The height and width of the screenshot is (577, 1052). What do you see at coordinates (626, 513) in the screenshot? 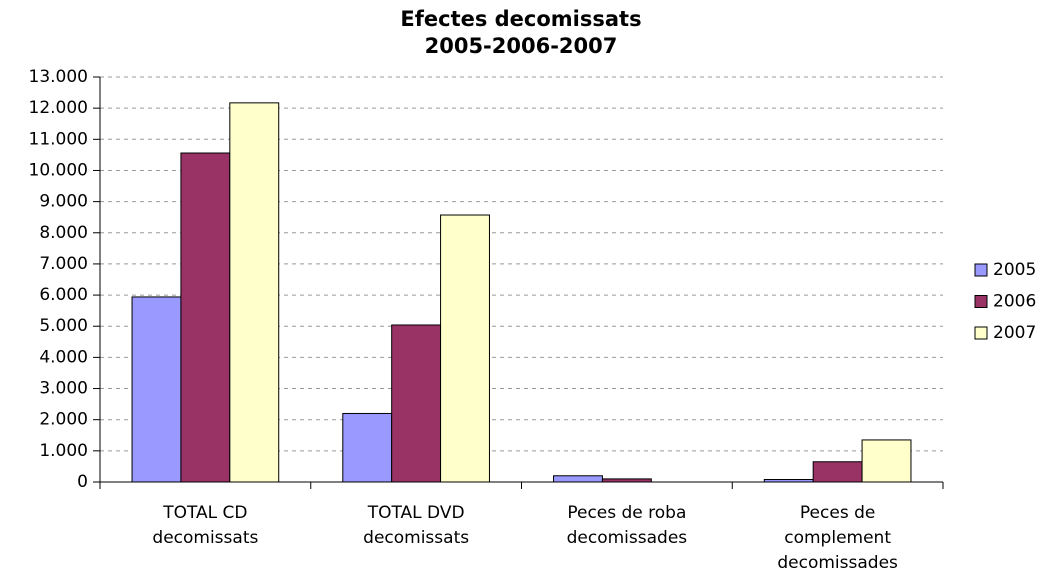
I see `x-tick-label: Peces de roba` at bounding box center [626, 513].